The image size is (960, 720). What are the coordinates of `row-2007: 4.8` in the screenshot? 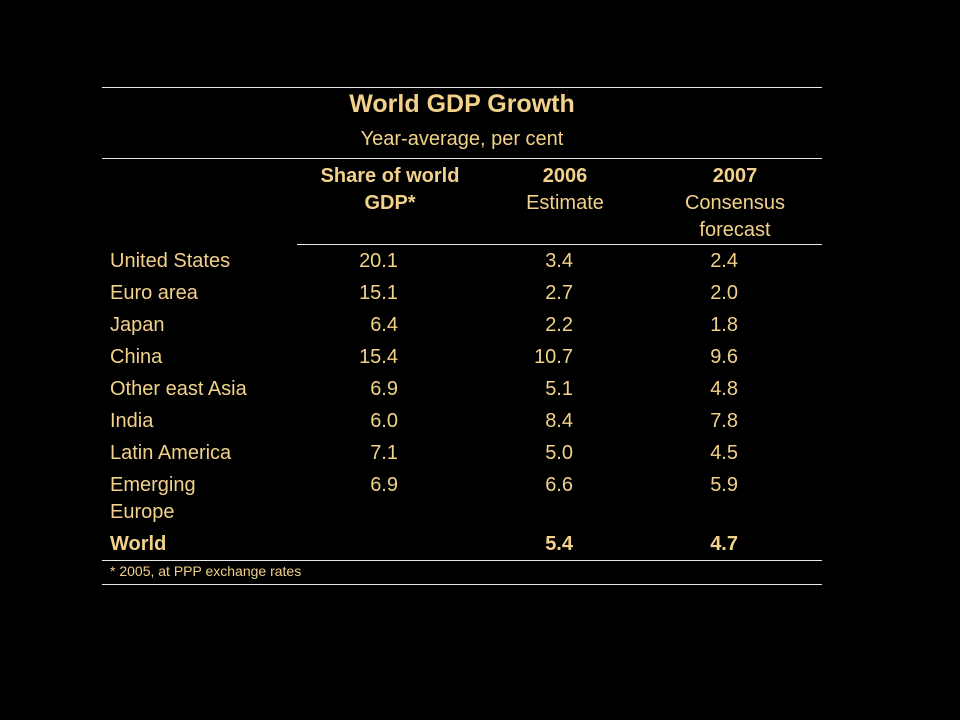 It's located at (724, 389).